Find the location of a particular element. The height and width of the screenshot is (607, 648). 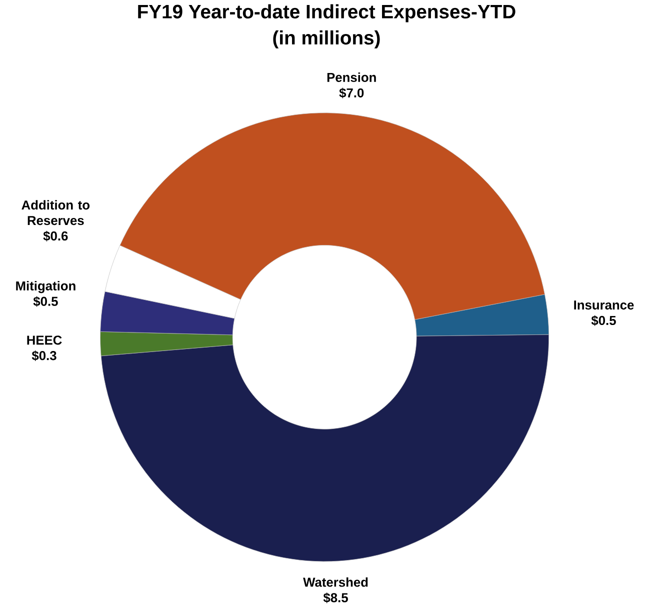

slice-label: Mitigation is located at coordinates (46, 286).